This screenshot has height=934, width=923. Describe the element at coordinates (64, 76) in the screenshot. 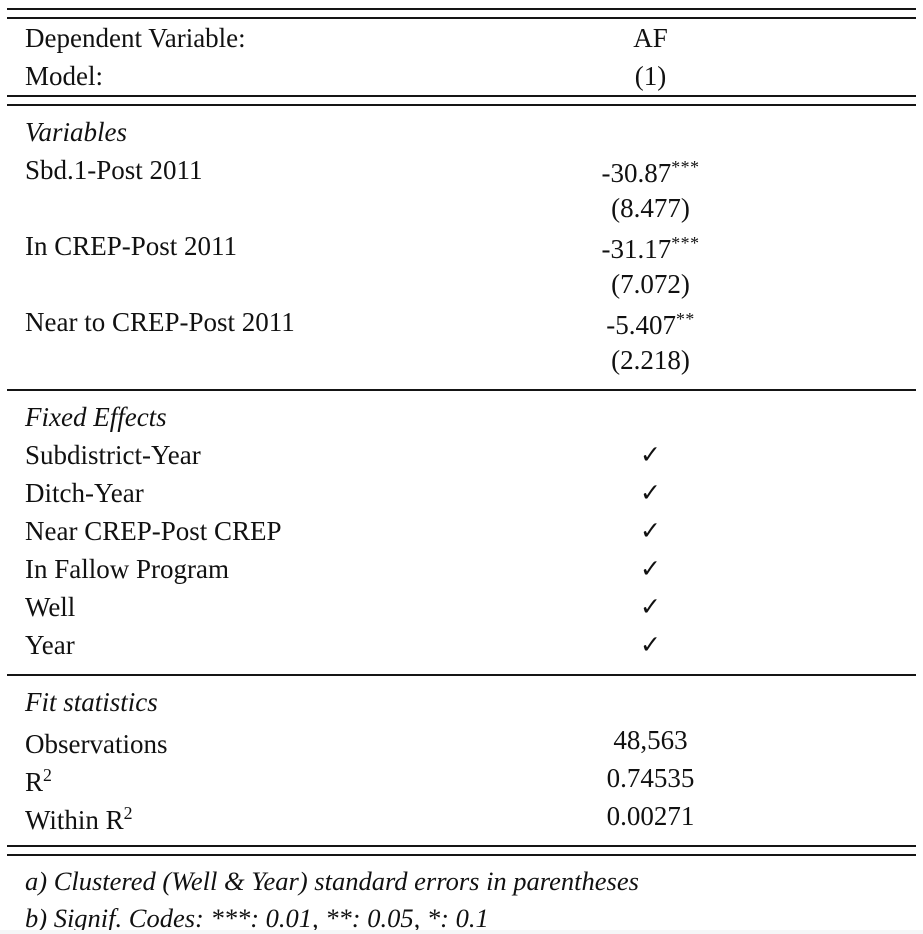

I see `model-label: Model:` at that location.